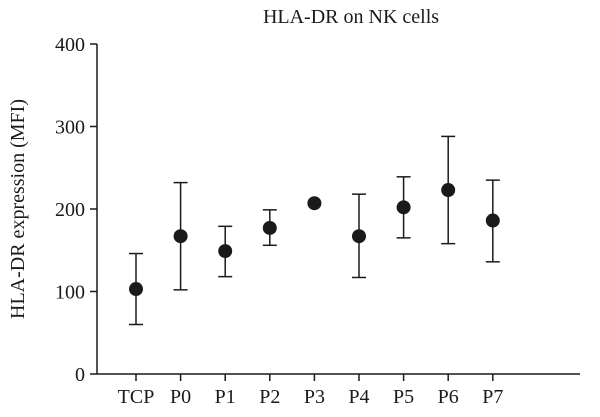 This screenshot has height=417, width=600. Describe the element at coordinates (448, 397) in the screenshot. I see `x-tick-label: P6` at that location.